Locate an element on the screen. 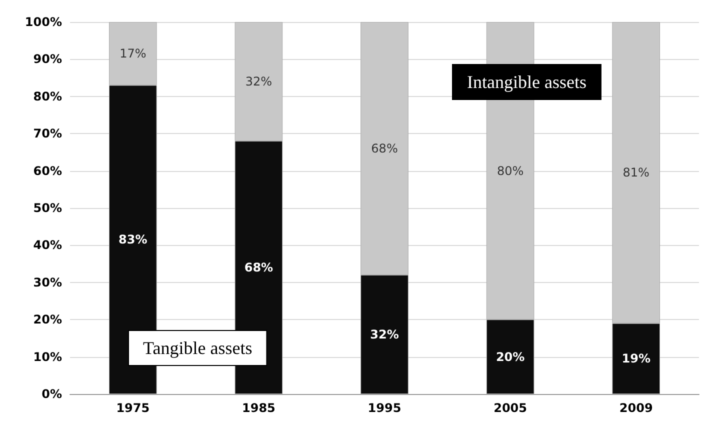  y-tick-label: 90% is located at coordinates (47, 59).